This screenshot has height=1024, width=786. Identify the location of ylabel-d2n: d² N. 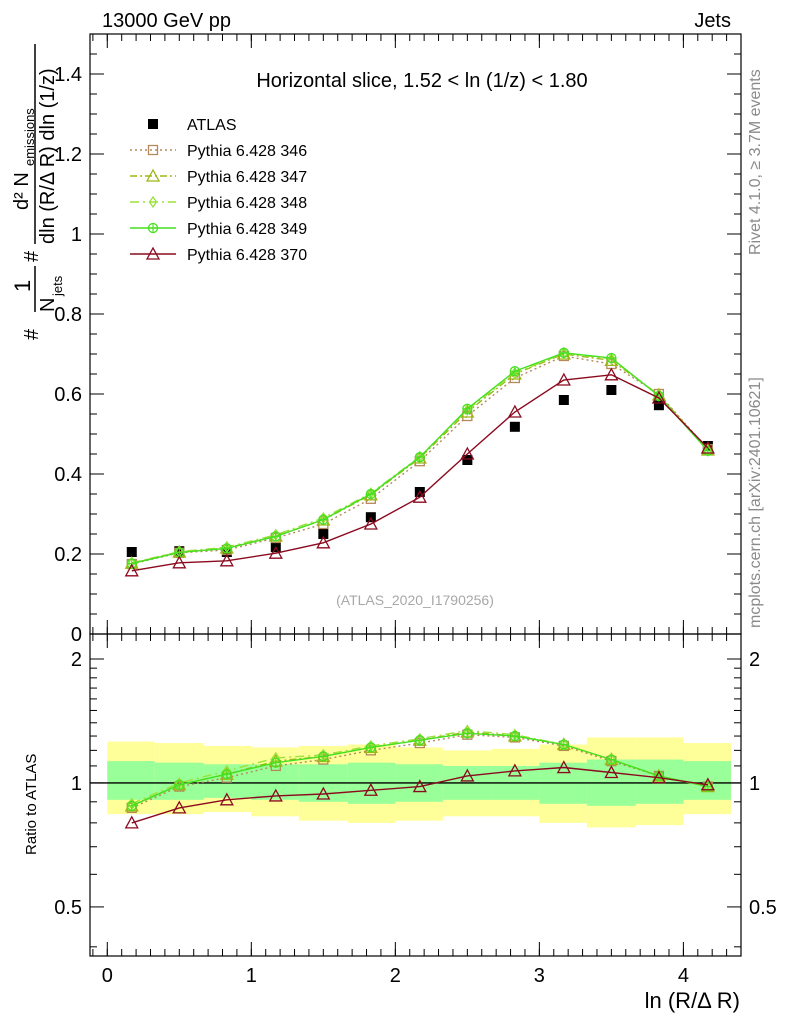
(22, 191).